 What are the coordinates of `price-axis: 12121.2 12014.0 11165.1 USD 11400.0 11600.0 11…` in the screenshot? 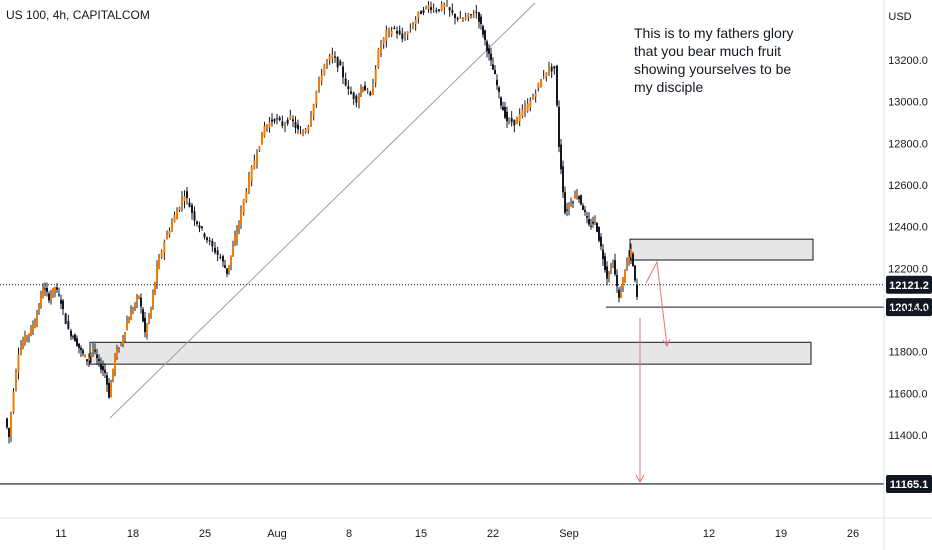 It's located at (907, 275).